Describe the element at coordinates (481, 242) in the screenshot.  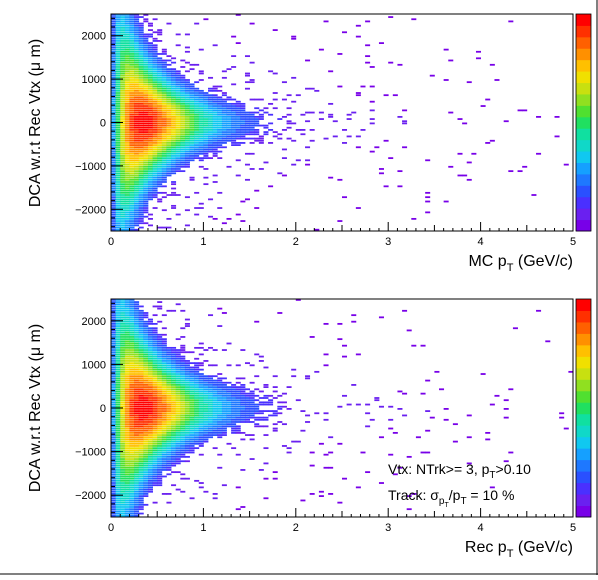
I see `x-tick-label: 4` at that location.